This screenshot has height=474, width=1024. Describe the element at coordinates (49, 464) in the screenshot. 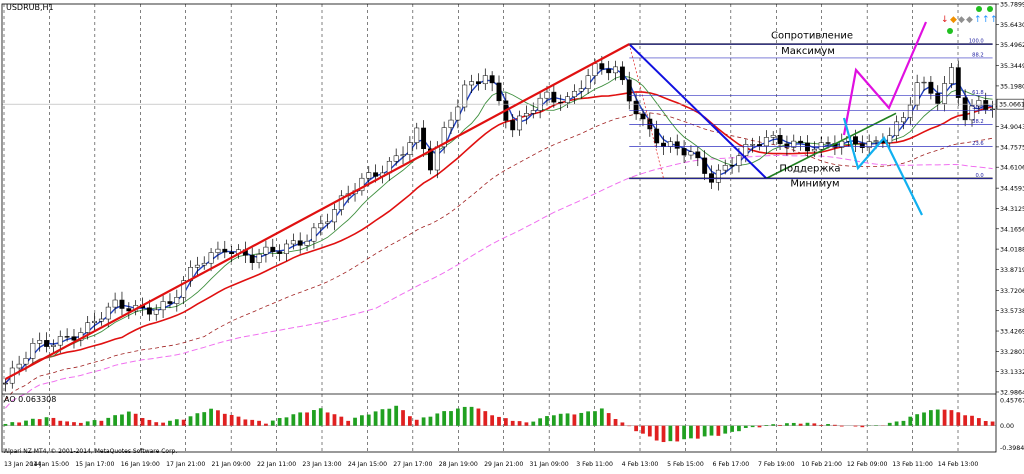

I see `x-tick-label-1: 14 Jan 15:00` at that location.